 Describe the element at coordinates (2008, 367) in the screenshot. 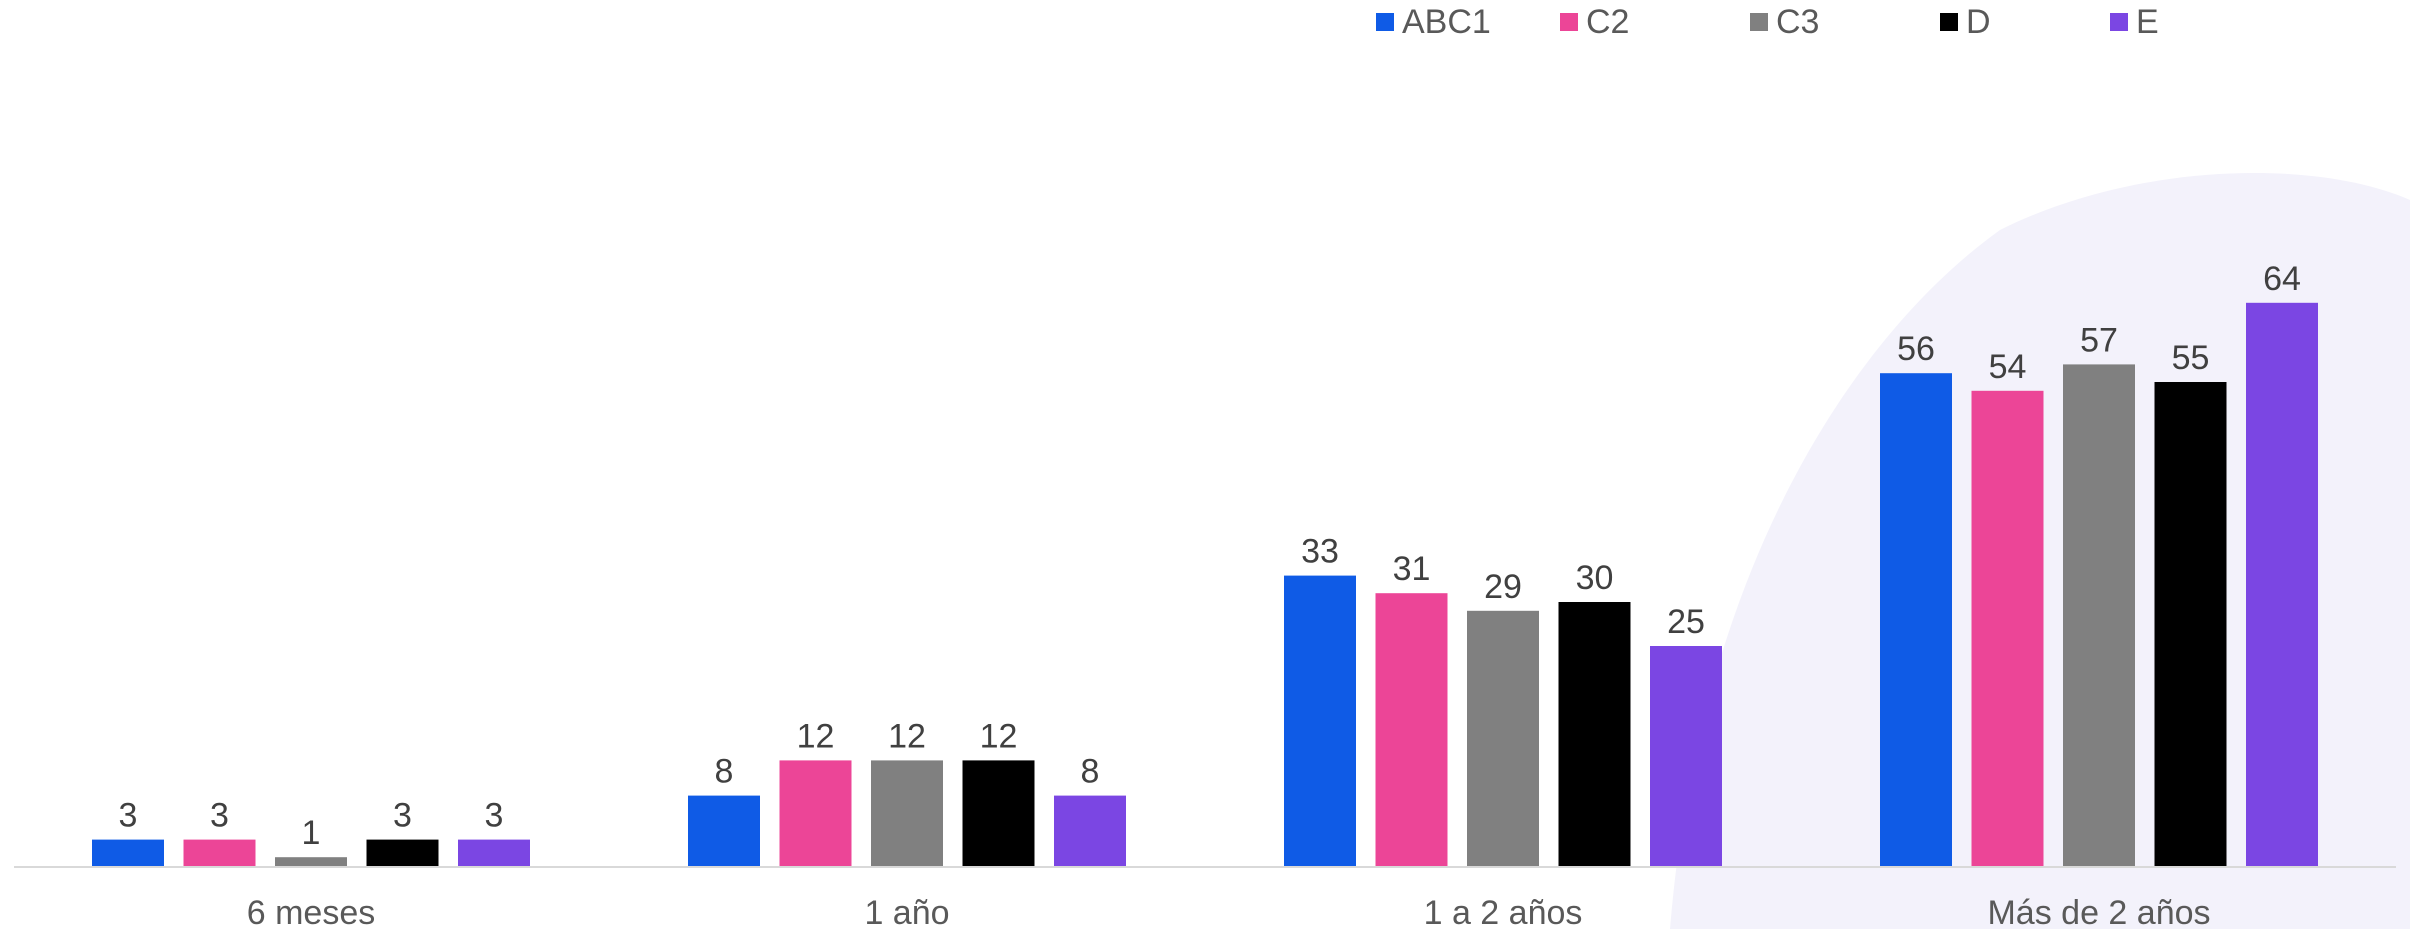

I see `data-label: 54` at that location.